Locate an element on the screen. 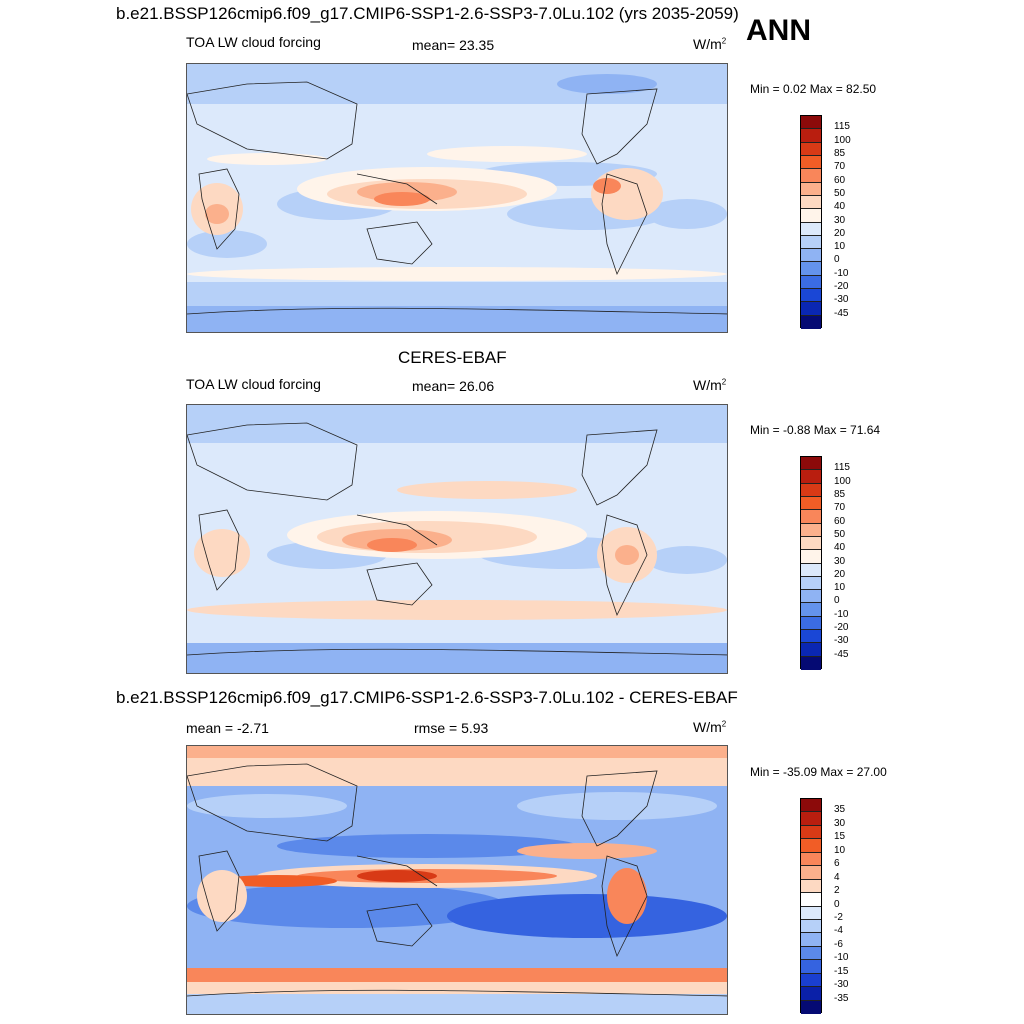 Image resolution: width=1024 pixels, height=1024 pixels. colorbar-tick-label: -4 is located at coordinates (838, 931).